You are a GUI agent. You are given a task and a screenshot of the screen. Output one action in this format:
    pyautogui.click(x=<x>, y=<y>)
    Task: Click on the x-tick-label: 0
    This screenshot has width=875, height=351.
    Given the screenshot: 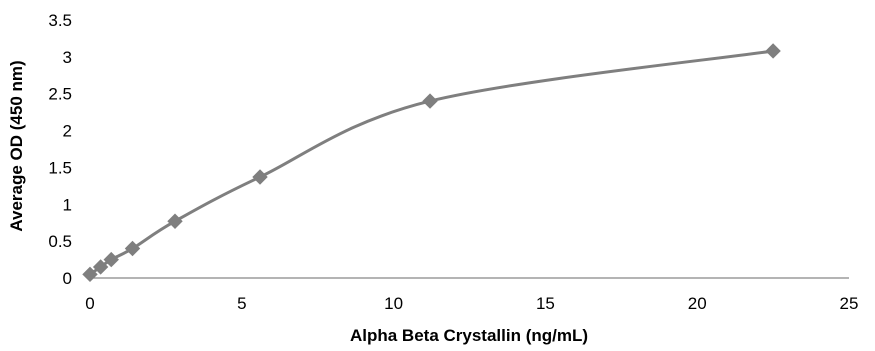 What is the action you would take?
    pyautogui.click(x=89, y=303)
    